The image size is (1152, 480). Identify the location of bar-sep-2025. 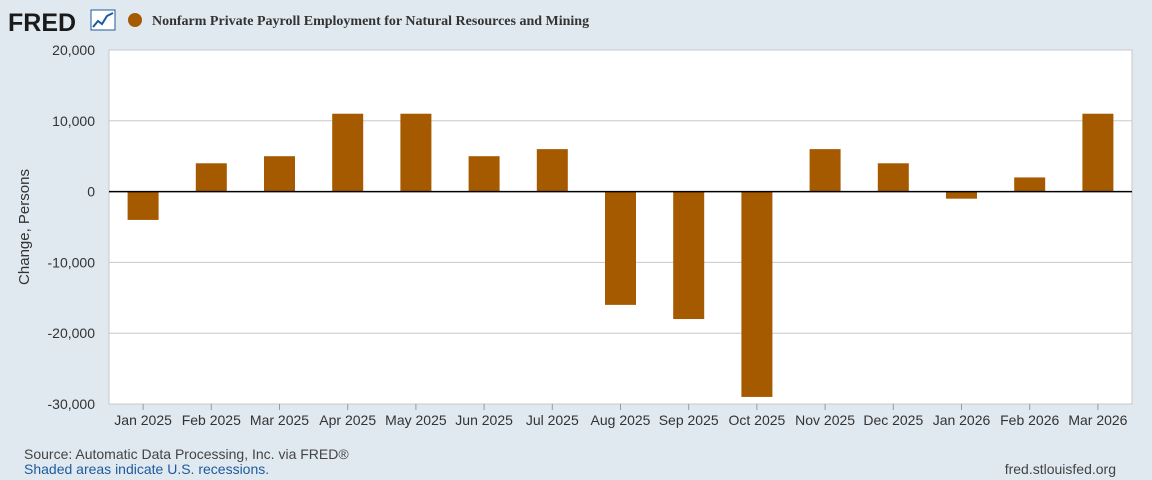
(689, 255).